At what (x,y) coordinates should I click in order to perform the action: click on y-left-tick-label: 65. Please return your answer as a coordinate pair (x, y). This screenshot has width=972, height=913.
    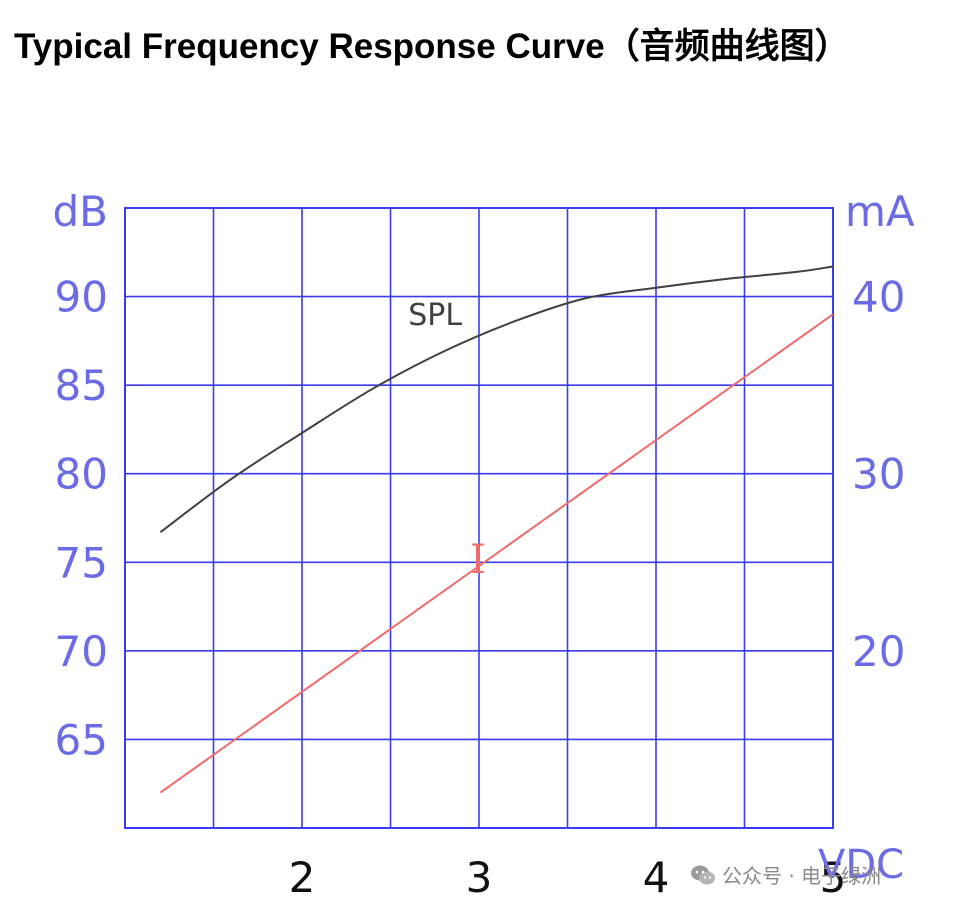
    Looking at the image, I should click on (81, 739).